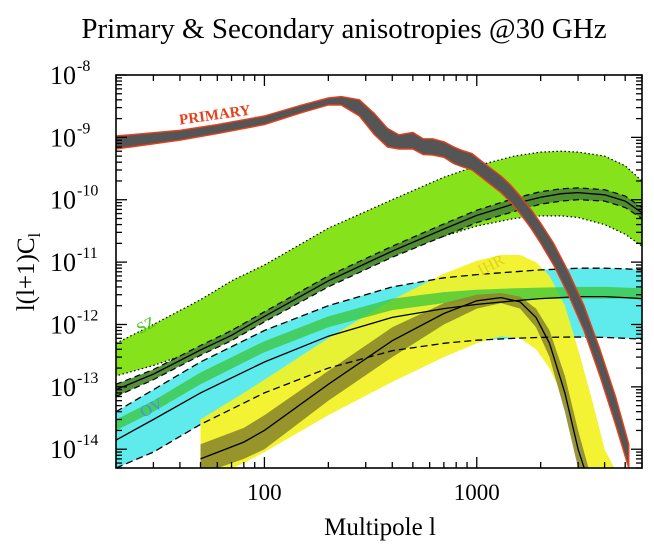  What do you see at coordinates (83, 128) in the screenshot?
I see `y-tick-exponent: -9` at bounding box center [83, 128].